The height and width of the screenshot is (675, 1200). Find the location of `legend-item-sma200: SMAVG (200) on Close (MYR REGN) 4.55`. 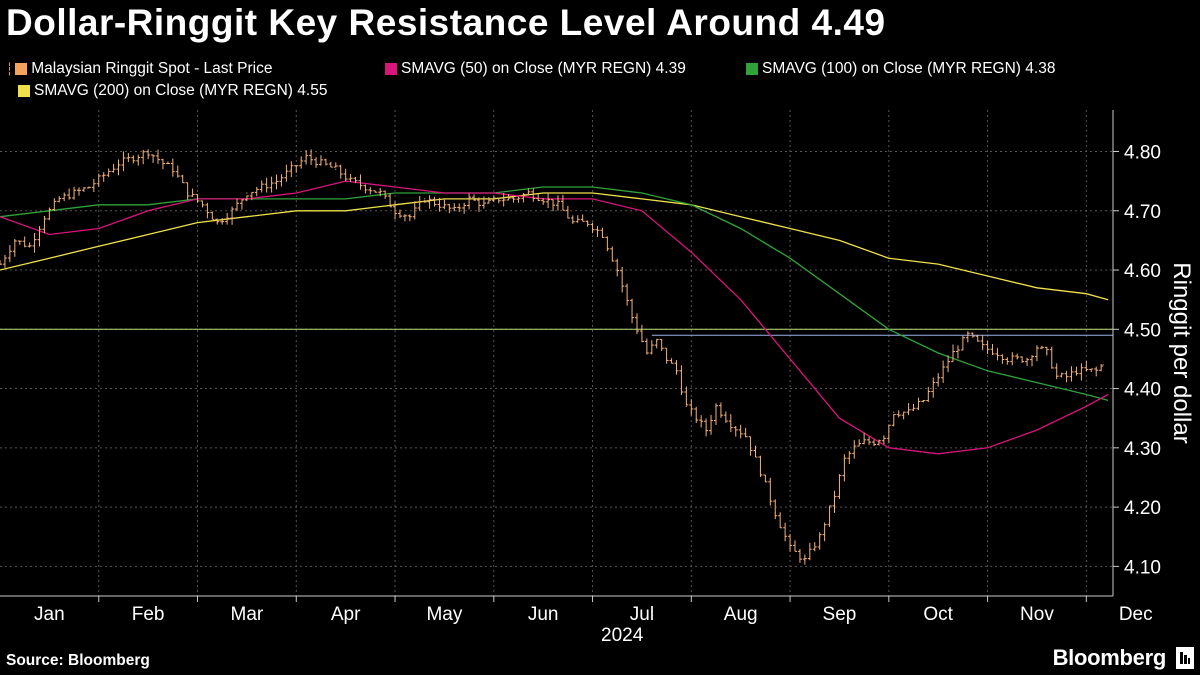

legend-item-sma200: SMAVG (200) on Close (MYR REGN) 4.55 is located at coordinates (172, 91).